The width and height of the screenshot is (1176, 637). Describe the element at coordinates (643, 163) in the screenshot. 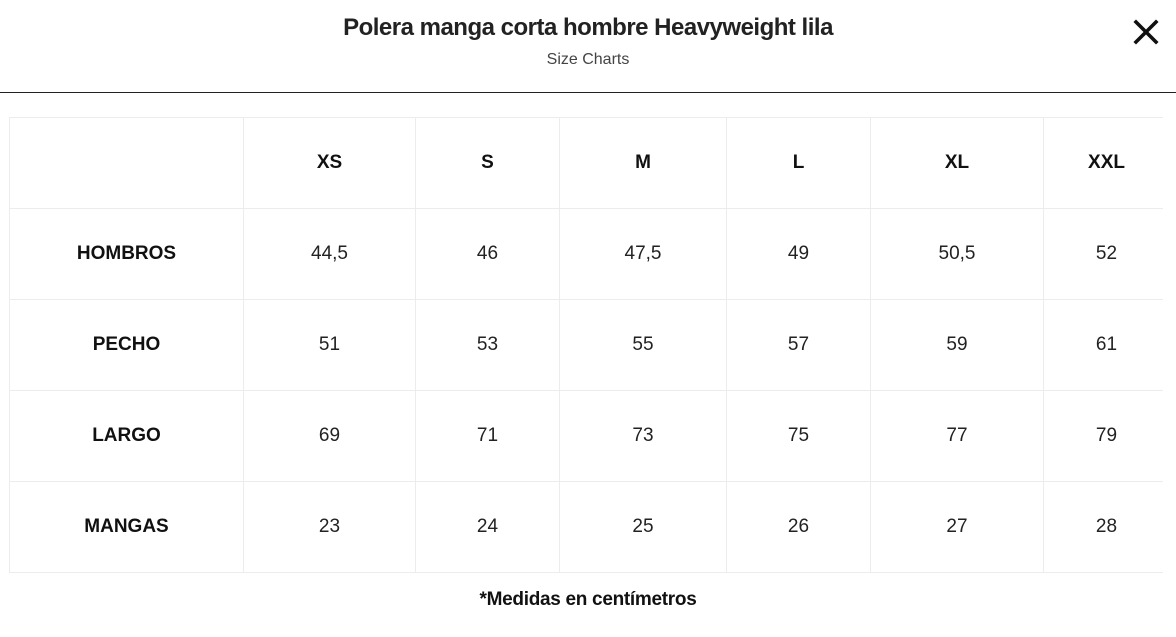

I see `size-header-m: M` at that location.